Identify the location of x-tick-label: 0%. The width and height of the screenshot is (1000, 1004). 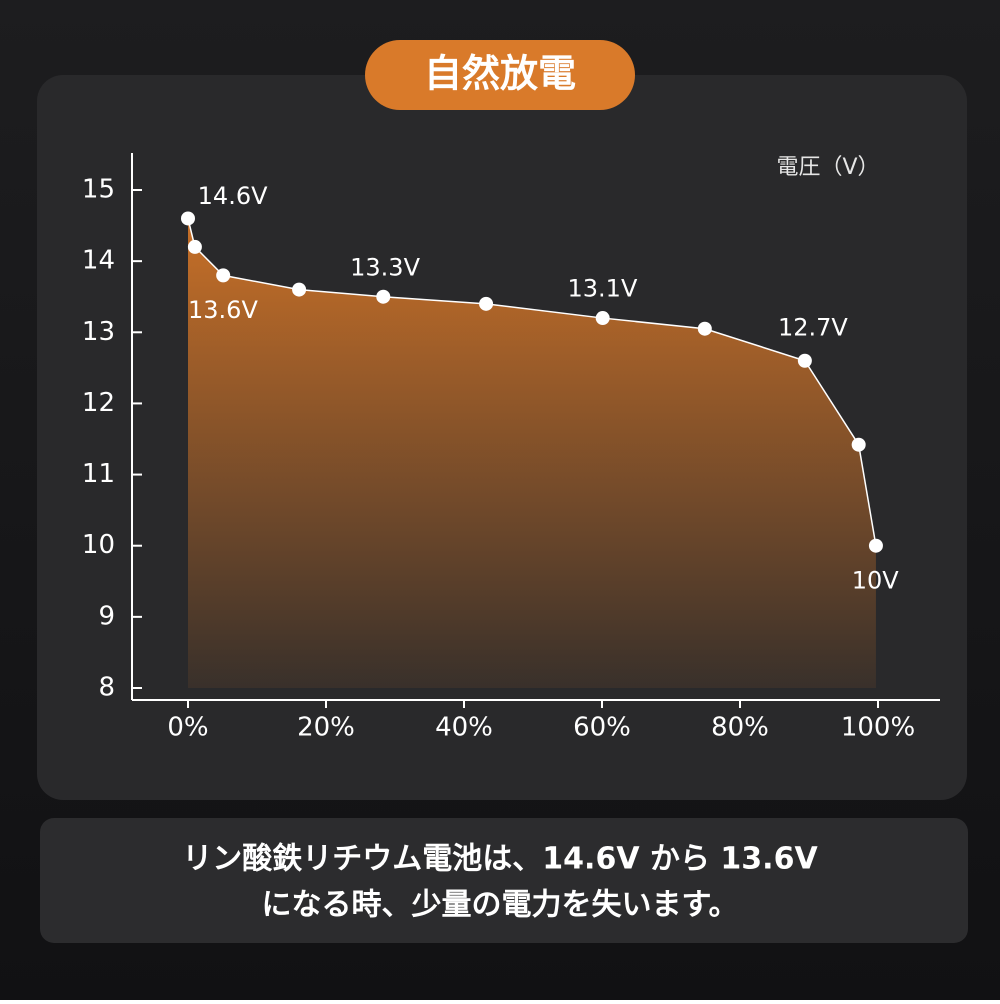
(187, 728).